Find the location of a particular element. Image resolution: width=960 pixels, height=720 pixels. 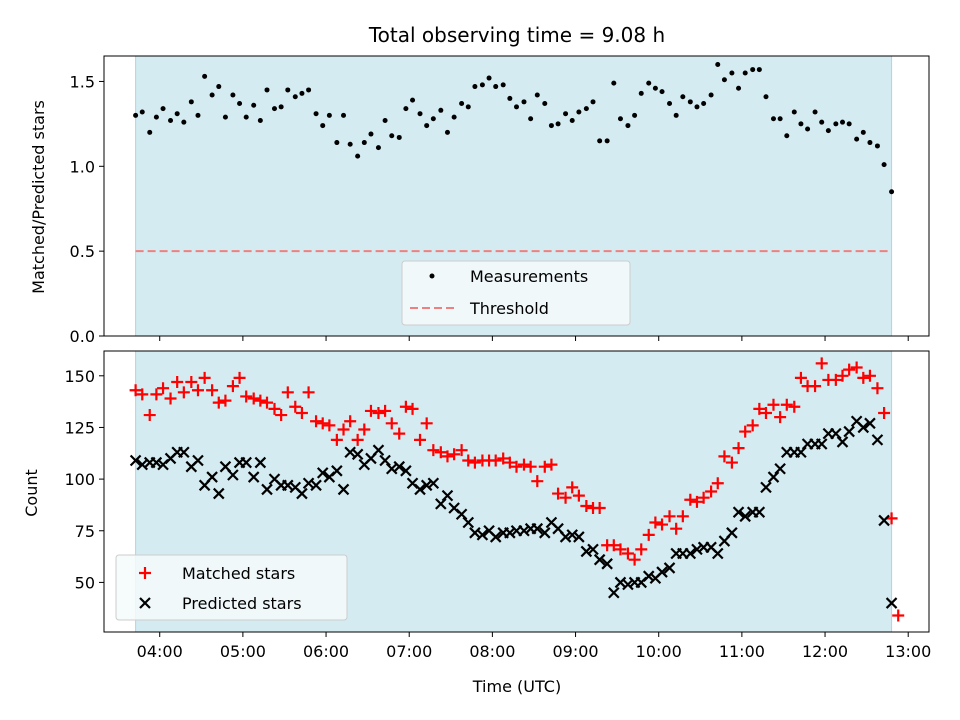

y-tick-label: 0.0 is located at coordinates (82, 336).